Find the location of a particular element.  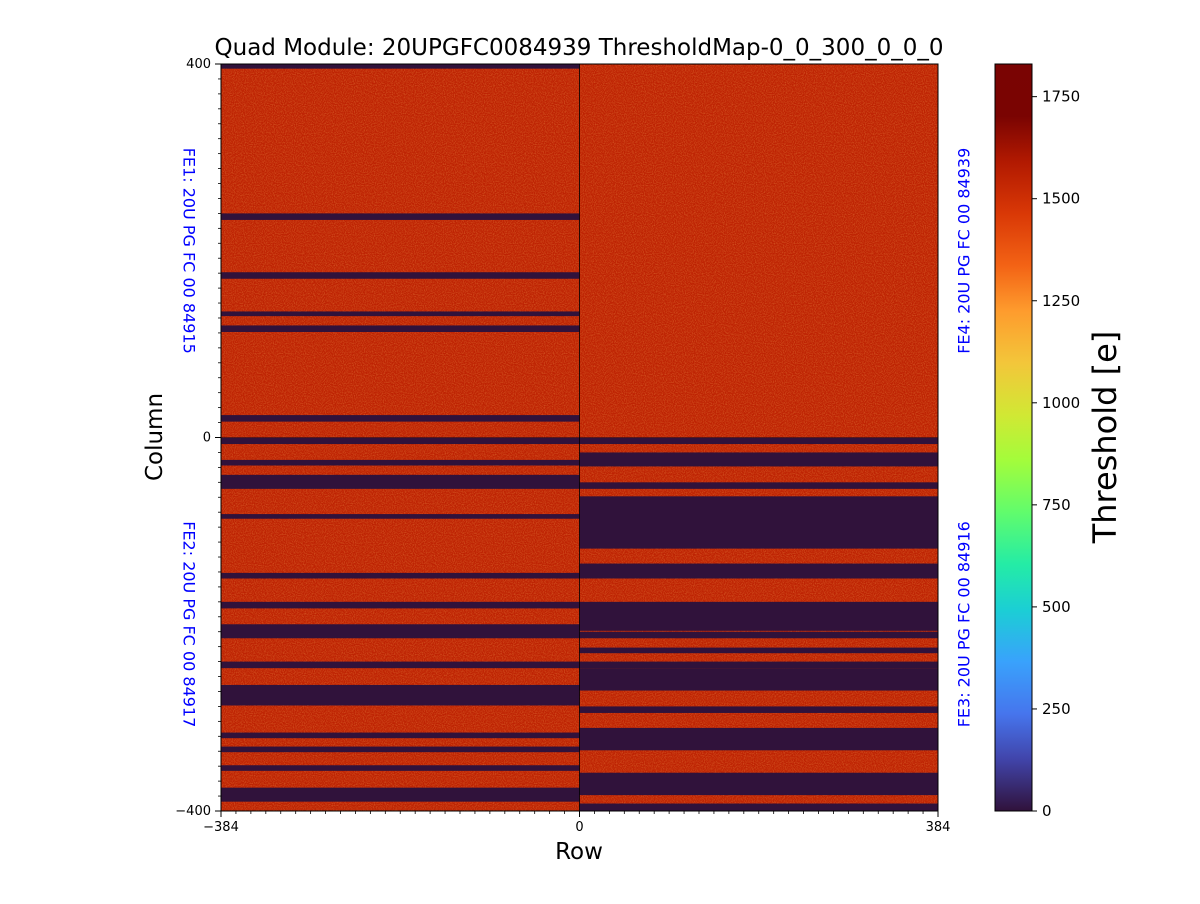

y-axis-label: Column is located at coordinates (155, 437).